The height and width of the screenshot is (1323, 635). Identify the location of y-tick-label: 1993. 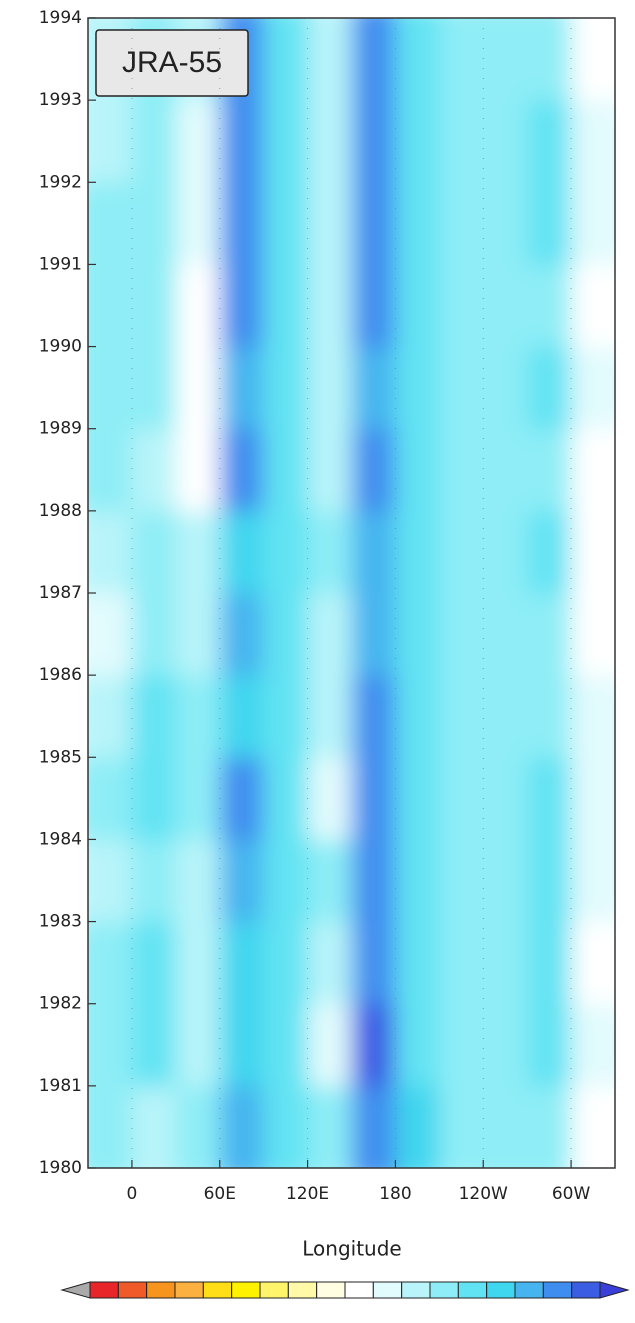
(60, 100).